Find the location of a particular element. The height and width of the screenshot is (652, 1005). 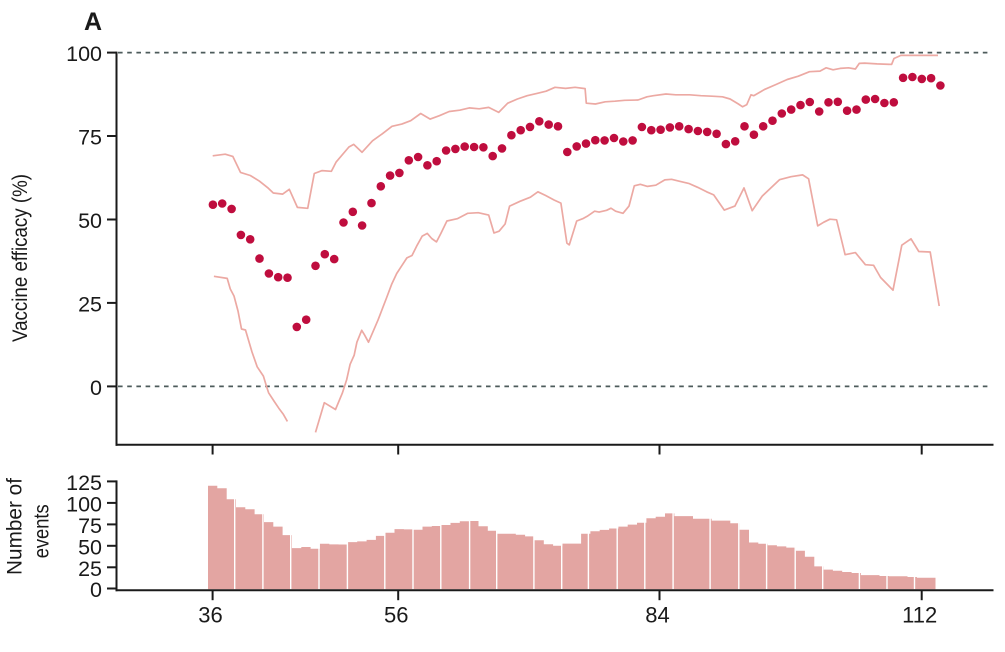

svg-text: 56 is located at coordinates (396, 615).